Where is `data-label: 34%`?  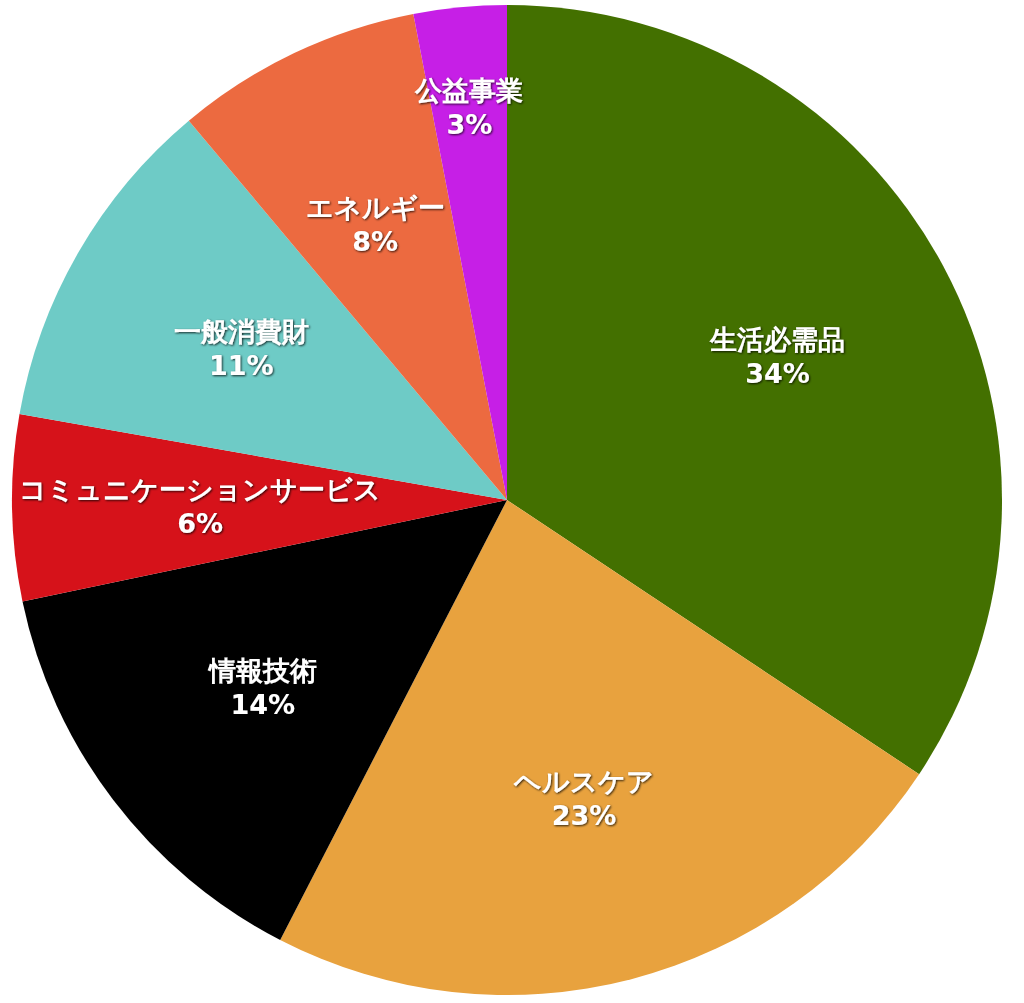 data-label: 34% is located at coordinates (777, 374).